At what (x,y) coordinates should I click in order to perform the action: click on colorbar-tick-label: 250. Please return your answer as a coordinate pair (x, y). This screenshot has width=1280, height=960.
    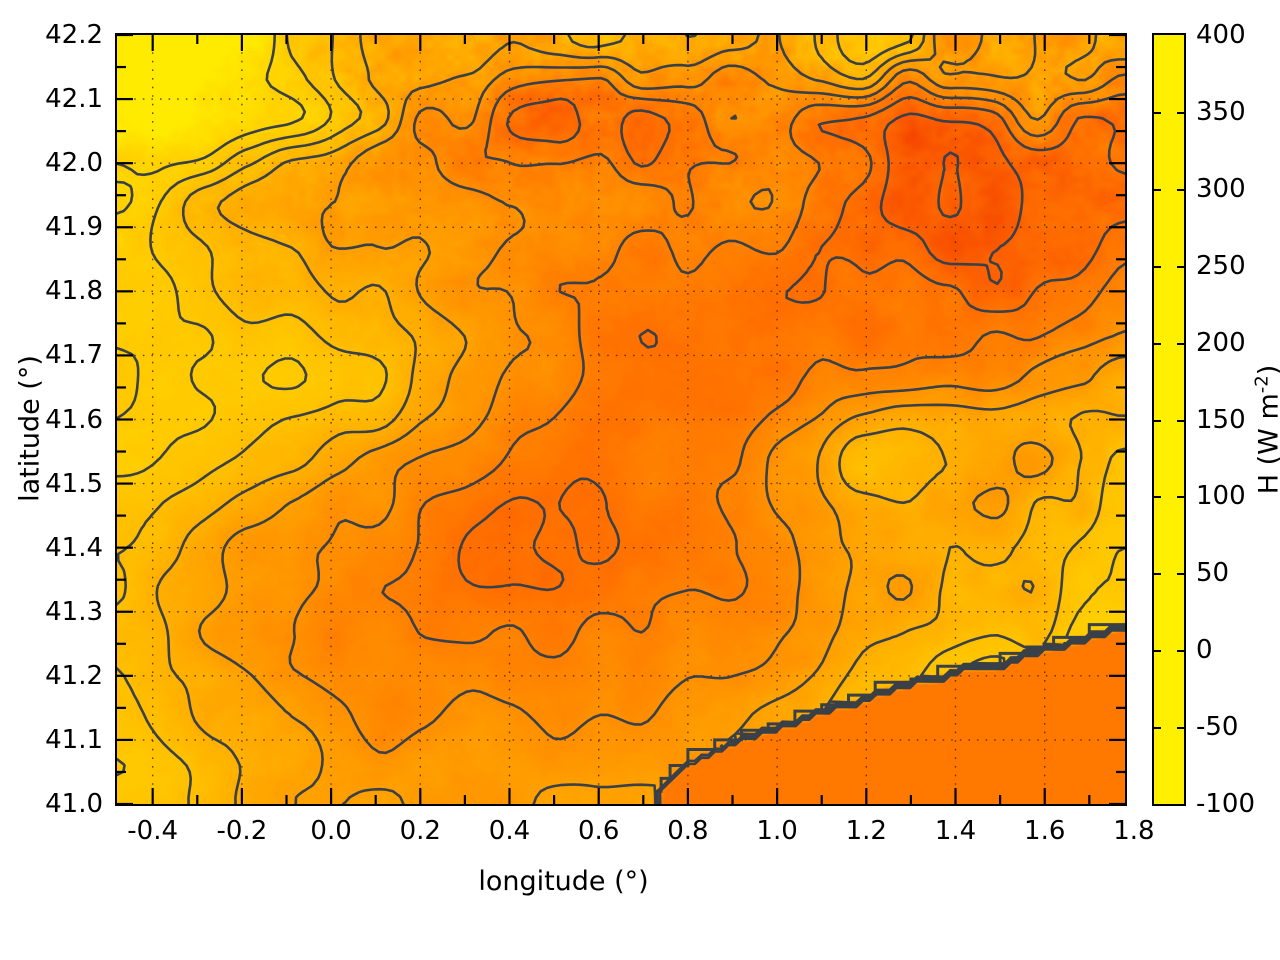
    Looking at the image, I should click on (1221, 265).